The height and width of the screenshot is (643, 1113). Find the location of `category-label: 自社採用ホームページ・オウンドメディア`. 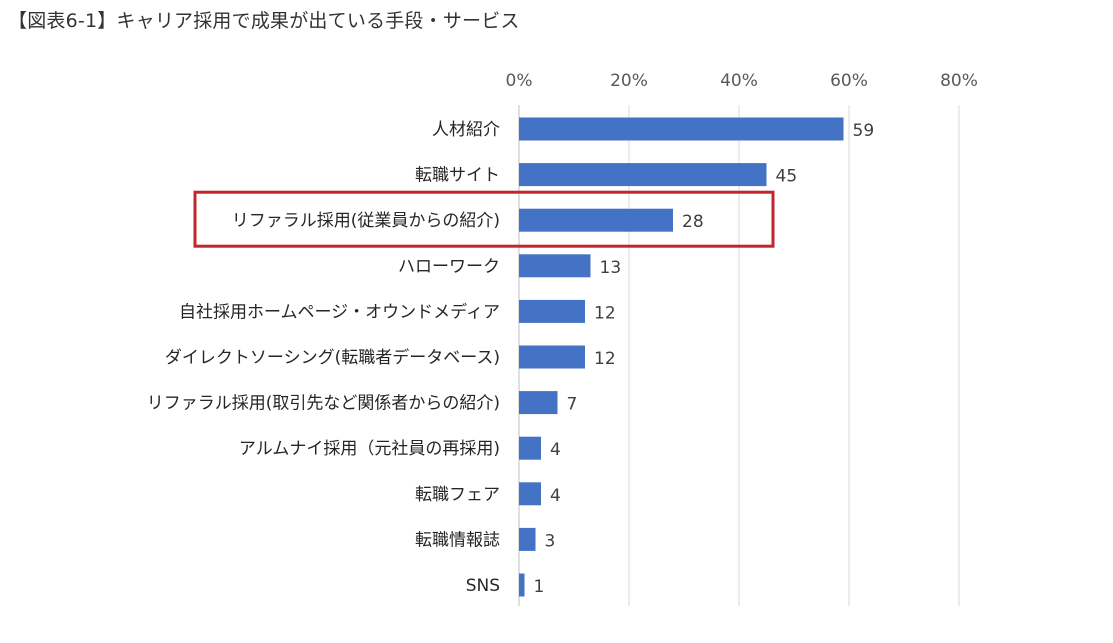

category-label: 自社採用ホームページ・オウンドメディア is located at coordinates (339, 311).